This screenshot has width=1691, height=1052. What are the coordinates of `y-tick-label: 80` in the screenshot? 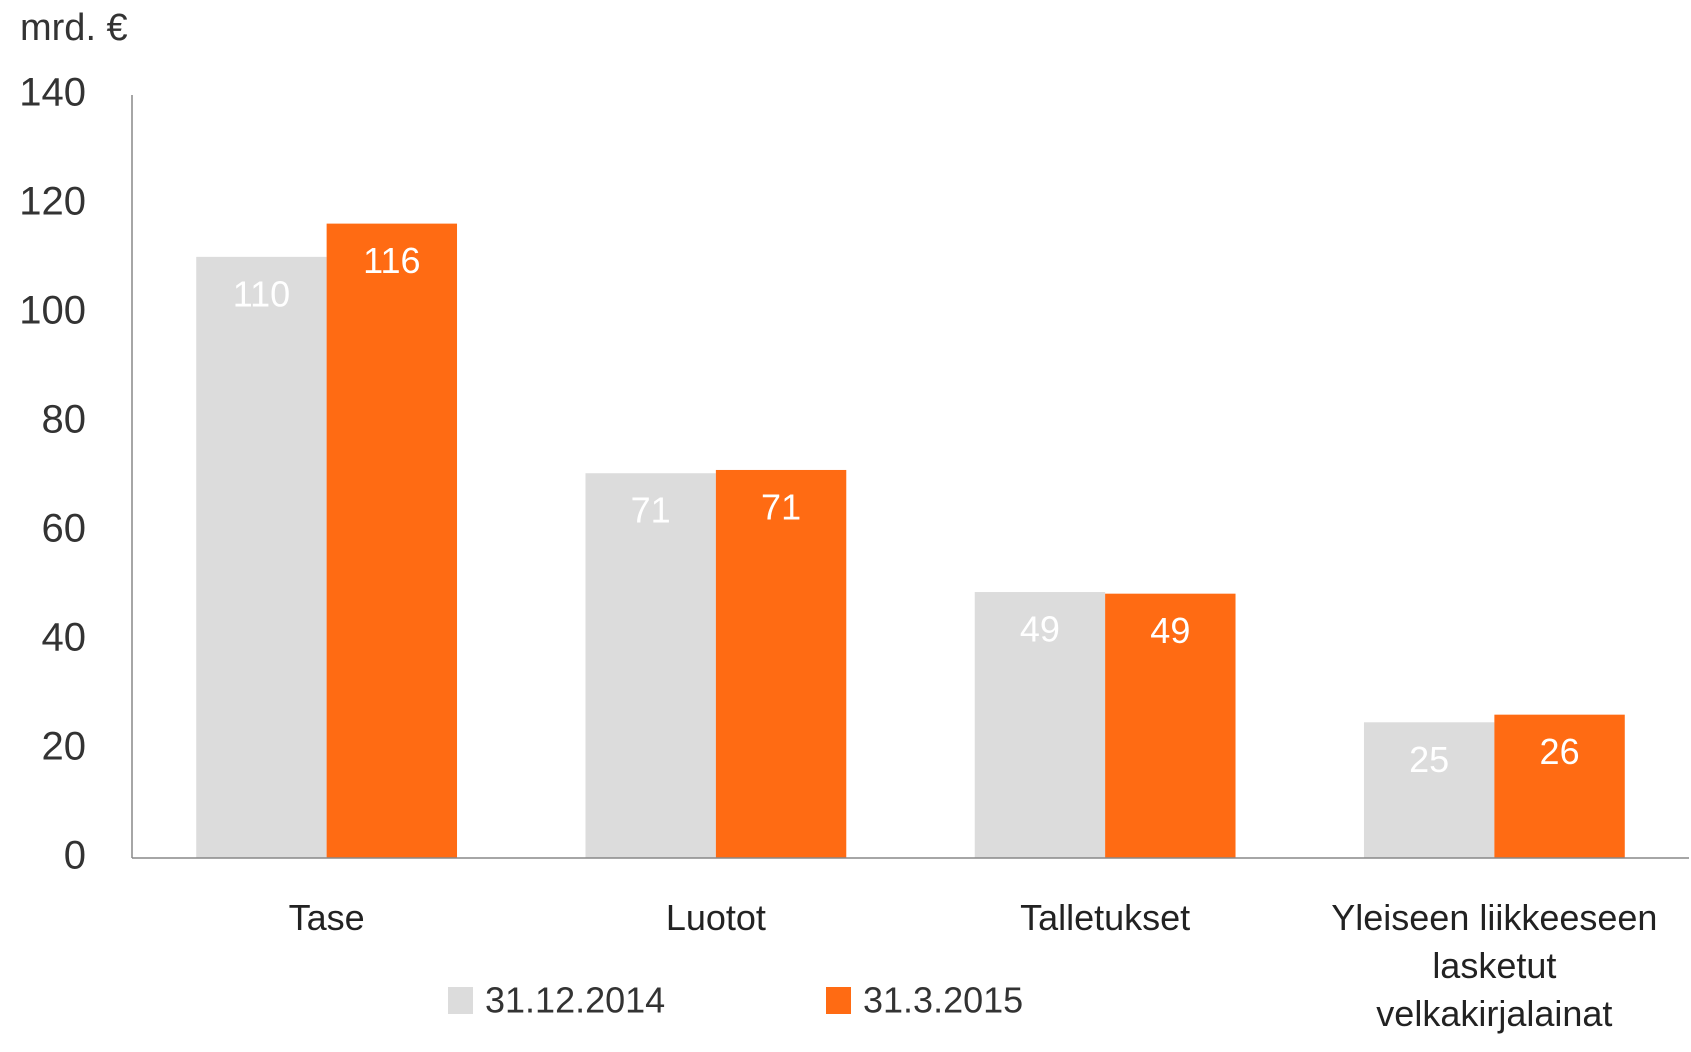 It's located at (64, 420).